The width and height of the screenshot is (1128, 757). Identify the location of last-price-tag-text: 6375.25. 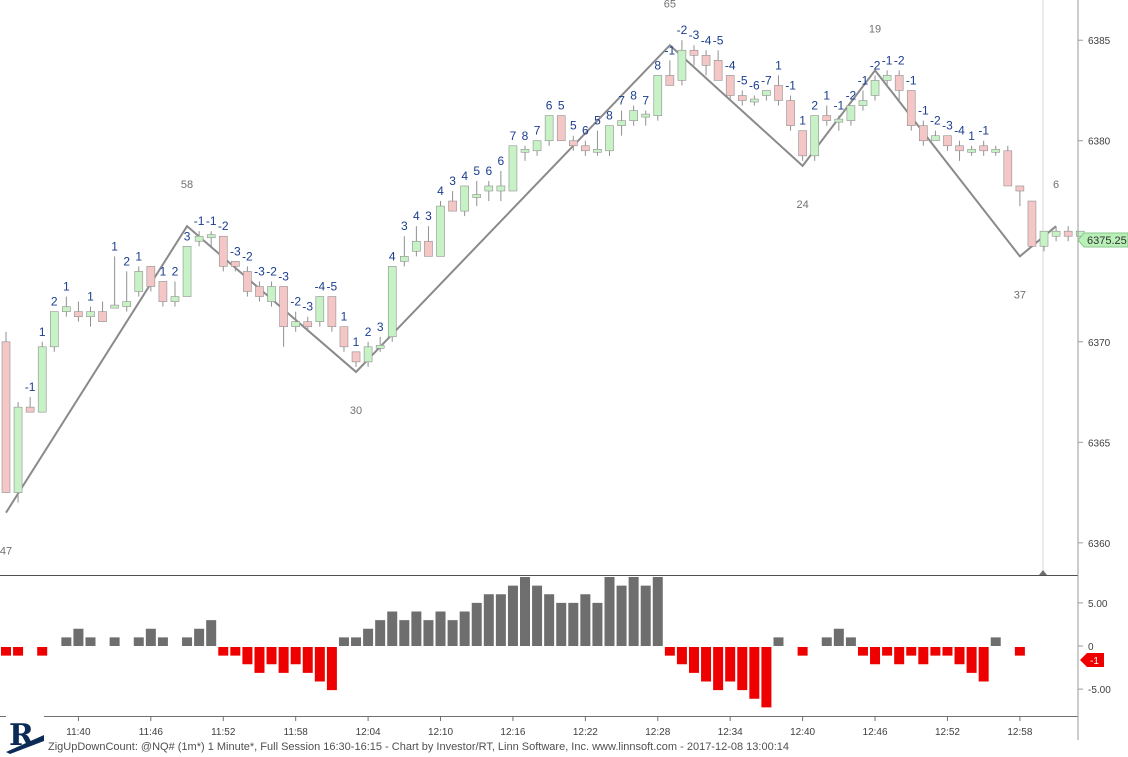
(1107, 241).